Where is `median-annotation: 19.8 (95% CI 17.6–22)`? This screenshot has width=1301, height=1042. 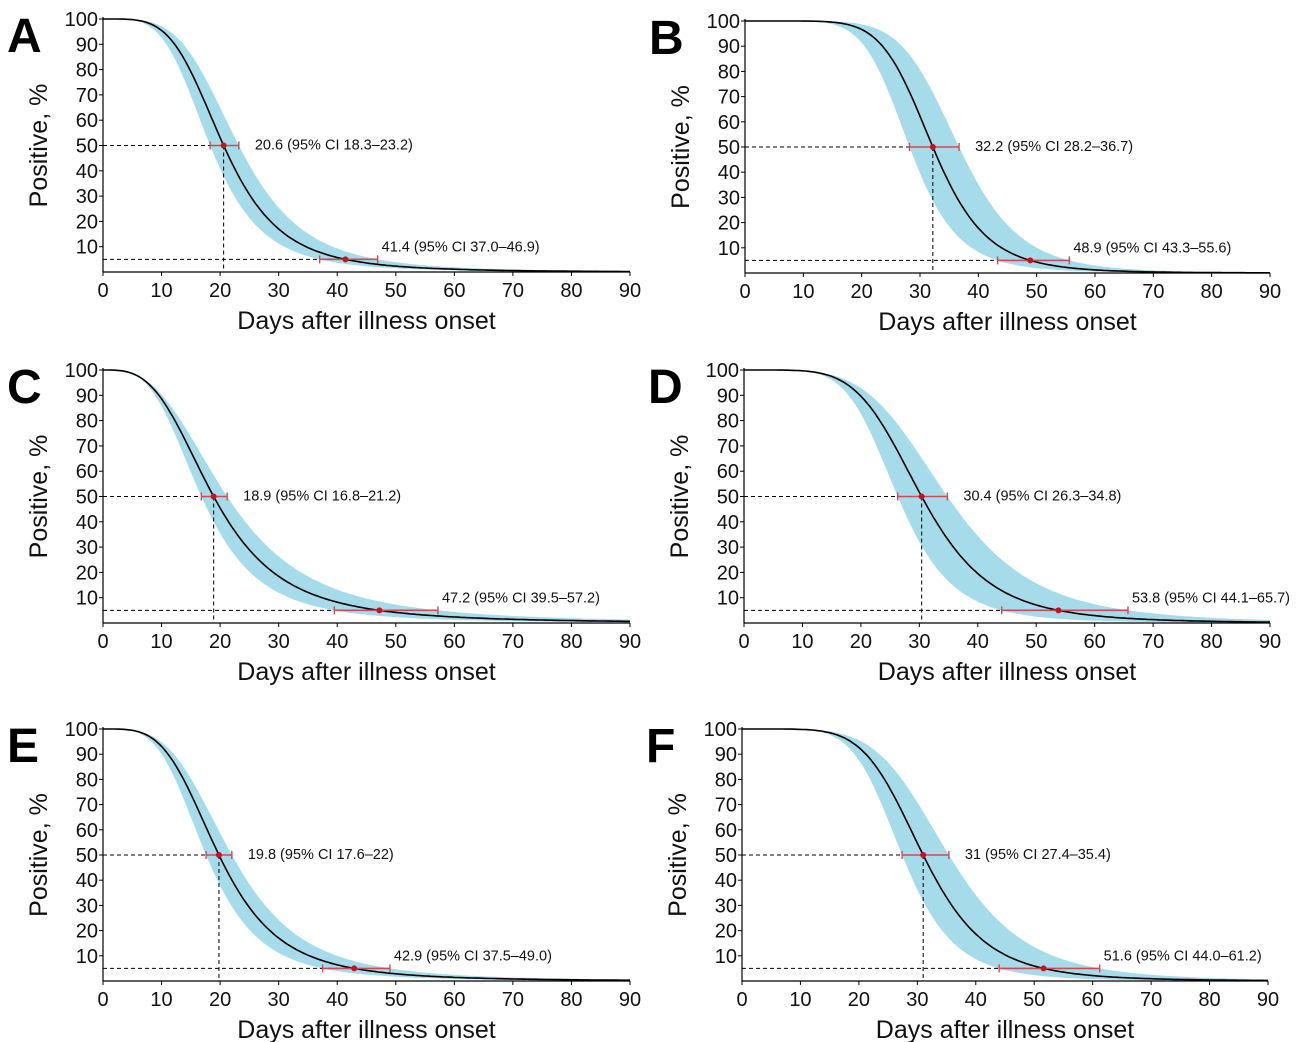 median-annotation: 19.8 (95% CI 17.6–22) is located at coordinates (321, 855).